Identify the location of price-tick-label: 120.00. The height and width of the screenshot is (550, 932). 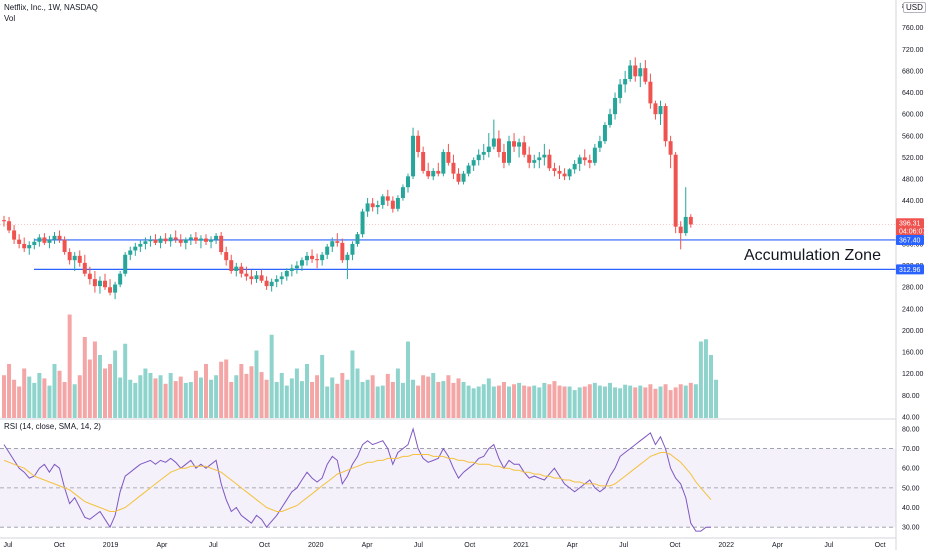
(913, 374).